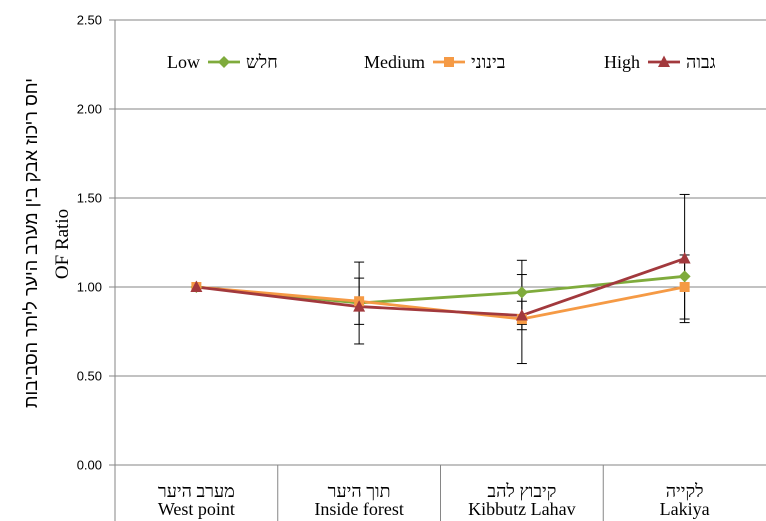  Describe the element at coordinates (89, 376) in the screenshot. I see `y-tick-label: 0.50` at that location.